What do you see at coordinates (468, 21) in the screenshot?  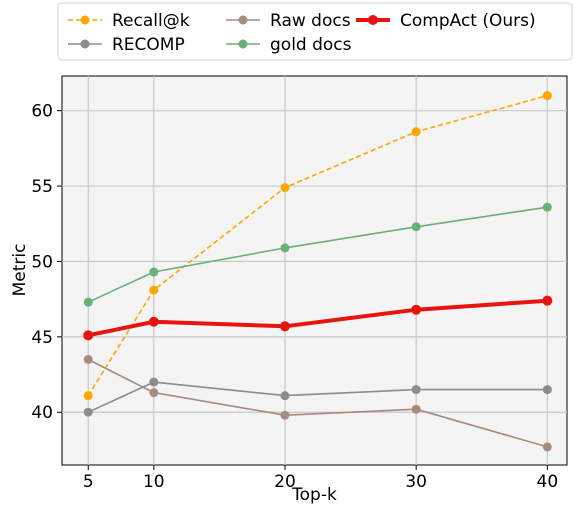 I see `legend-label: CompAct (Ours)` at bounding box center [468, 21].